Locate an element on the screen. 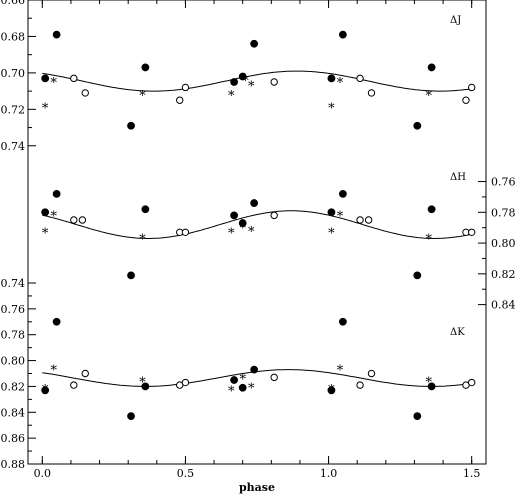  x-tick-label: 0.0 is located at coordinates (43, 473).